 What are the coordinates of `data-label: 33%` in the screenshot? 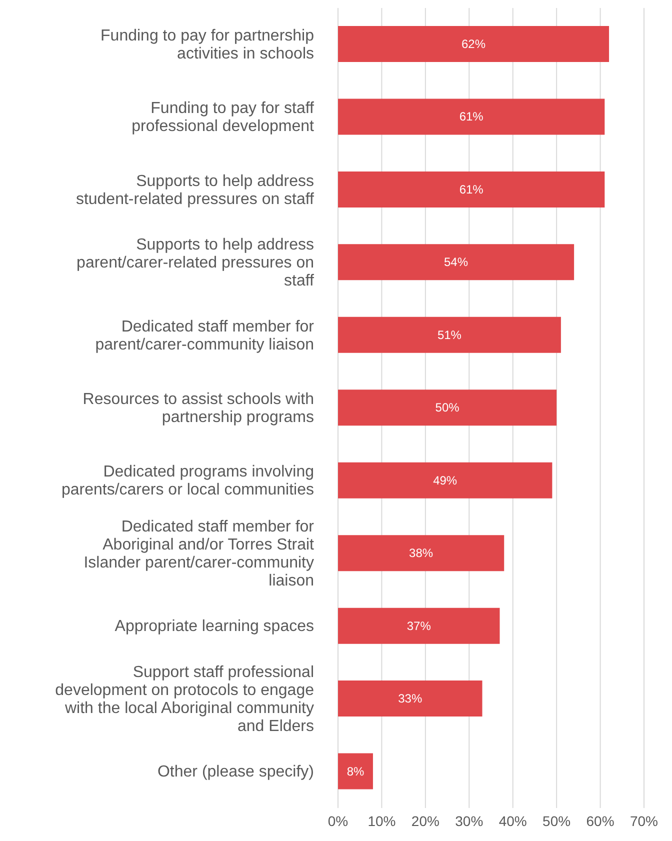 It's located at (410, 699).